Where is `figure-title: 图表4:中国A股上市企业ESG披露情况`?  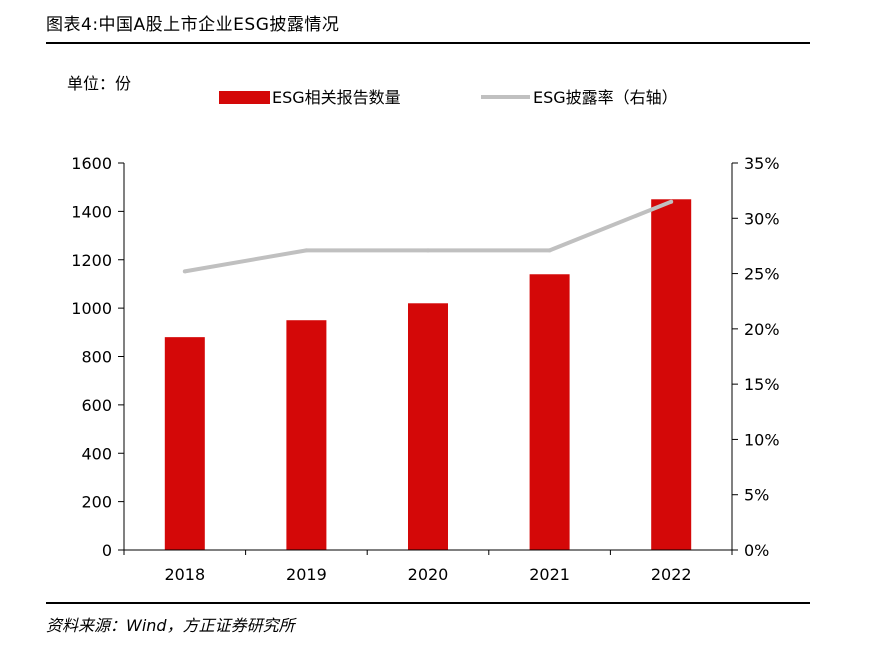 figure-title: 图表4:中国A股上市企业ESG披露情况 is located at coordinates (193, 25).